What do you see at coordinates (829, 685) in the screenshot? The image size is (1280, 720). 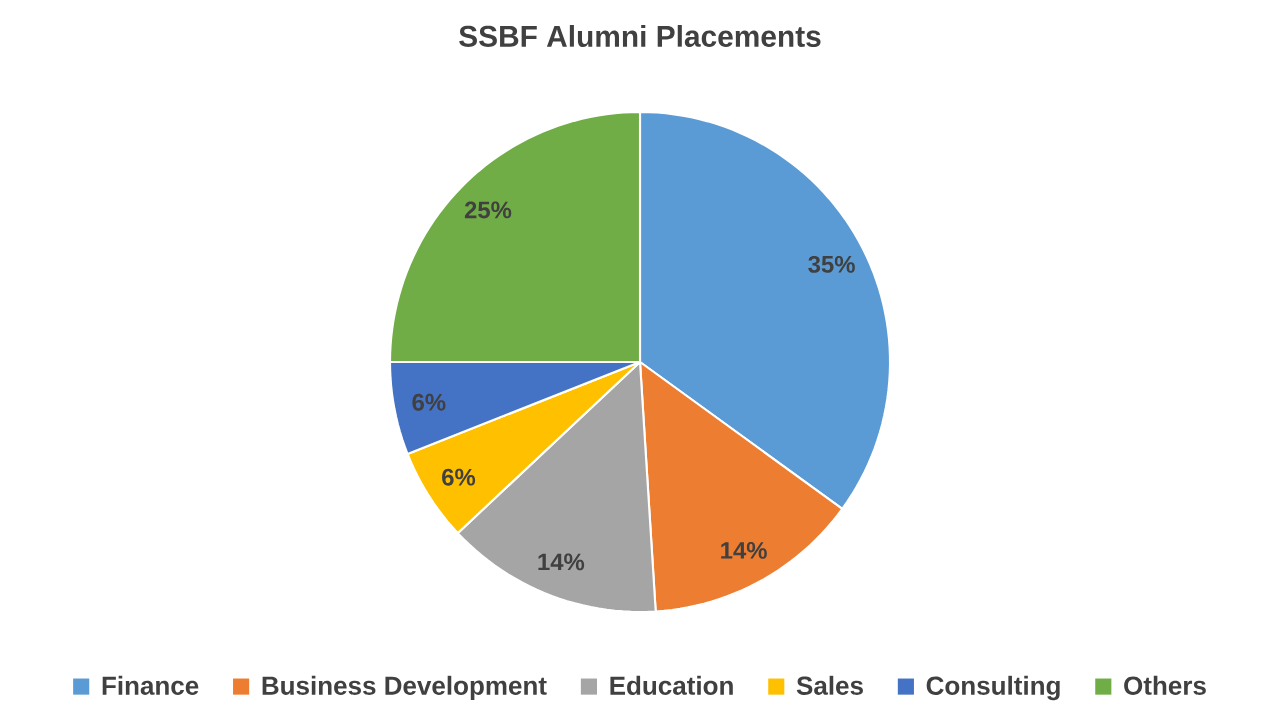 I see `legend-label: Sales` at bounding box center [829, 685].